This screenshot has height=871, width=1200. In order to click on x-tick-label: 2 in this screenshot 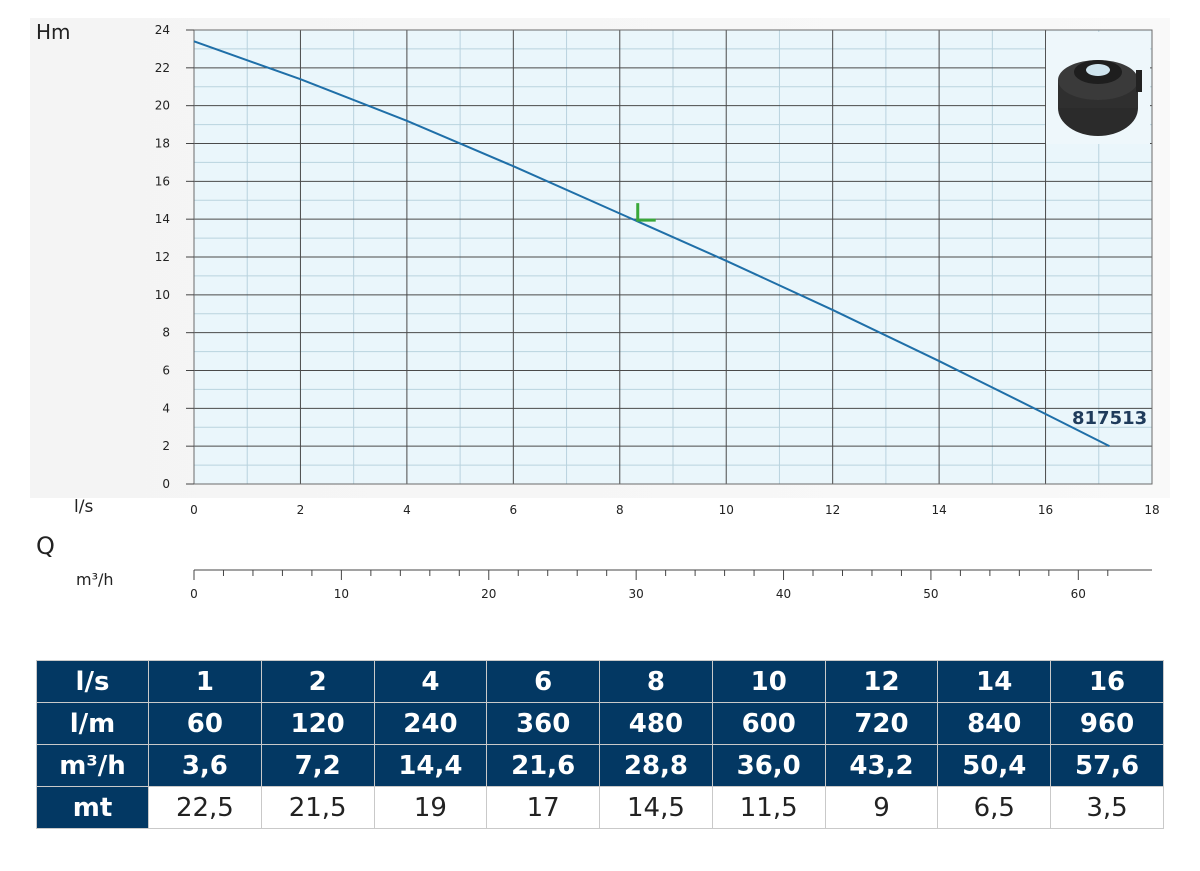, I will do `click(301, 510)`.